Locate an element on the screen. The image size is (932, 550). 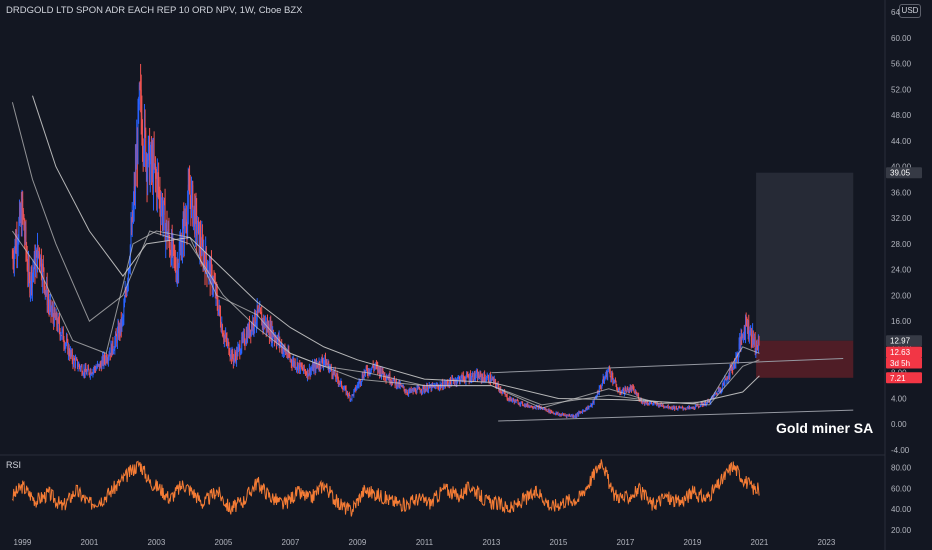
rsi-tick-label: 20.00 is located at coordinates (901, 530).